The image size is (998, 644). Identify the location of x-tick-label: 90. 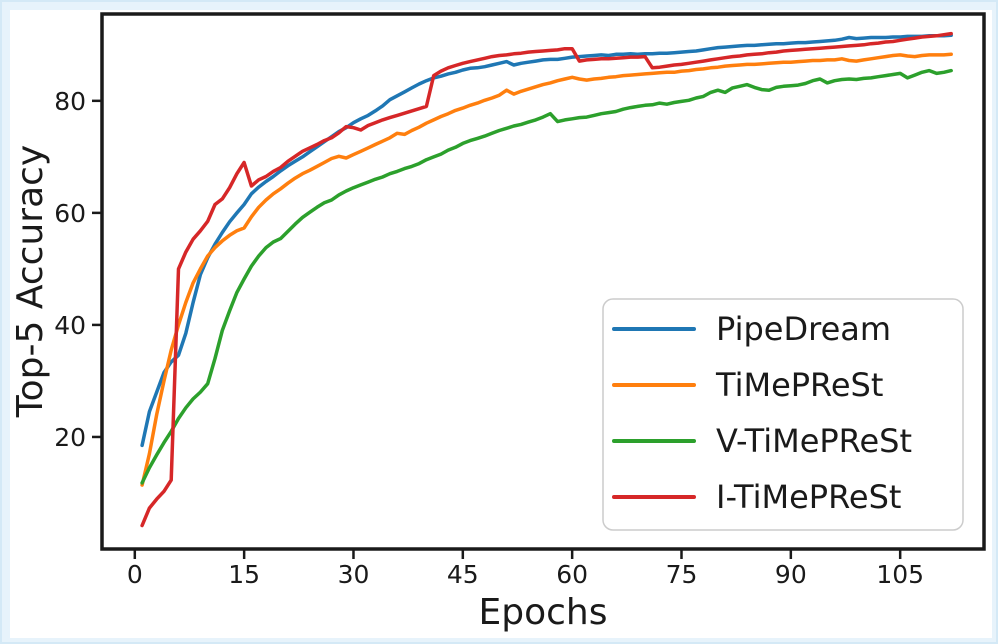
(791, 574).